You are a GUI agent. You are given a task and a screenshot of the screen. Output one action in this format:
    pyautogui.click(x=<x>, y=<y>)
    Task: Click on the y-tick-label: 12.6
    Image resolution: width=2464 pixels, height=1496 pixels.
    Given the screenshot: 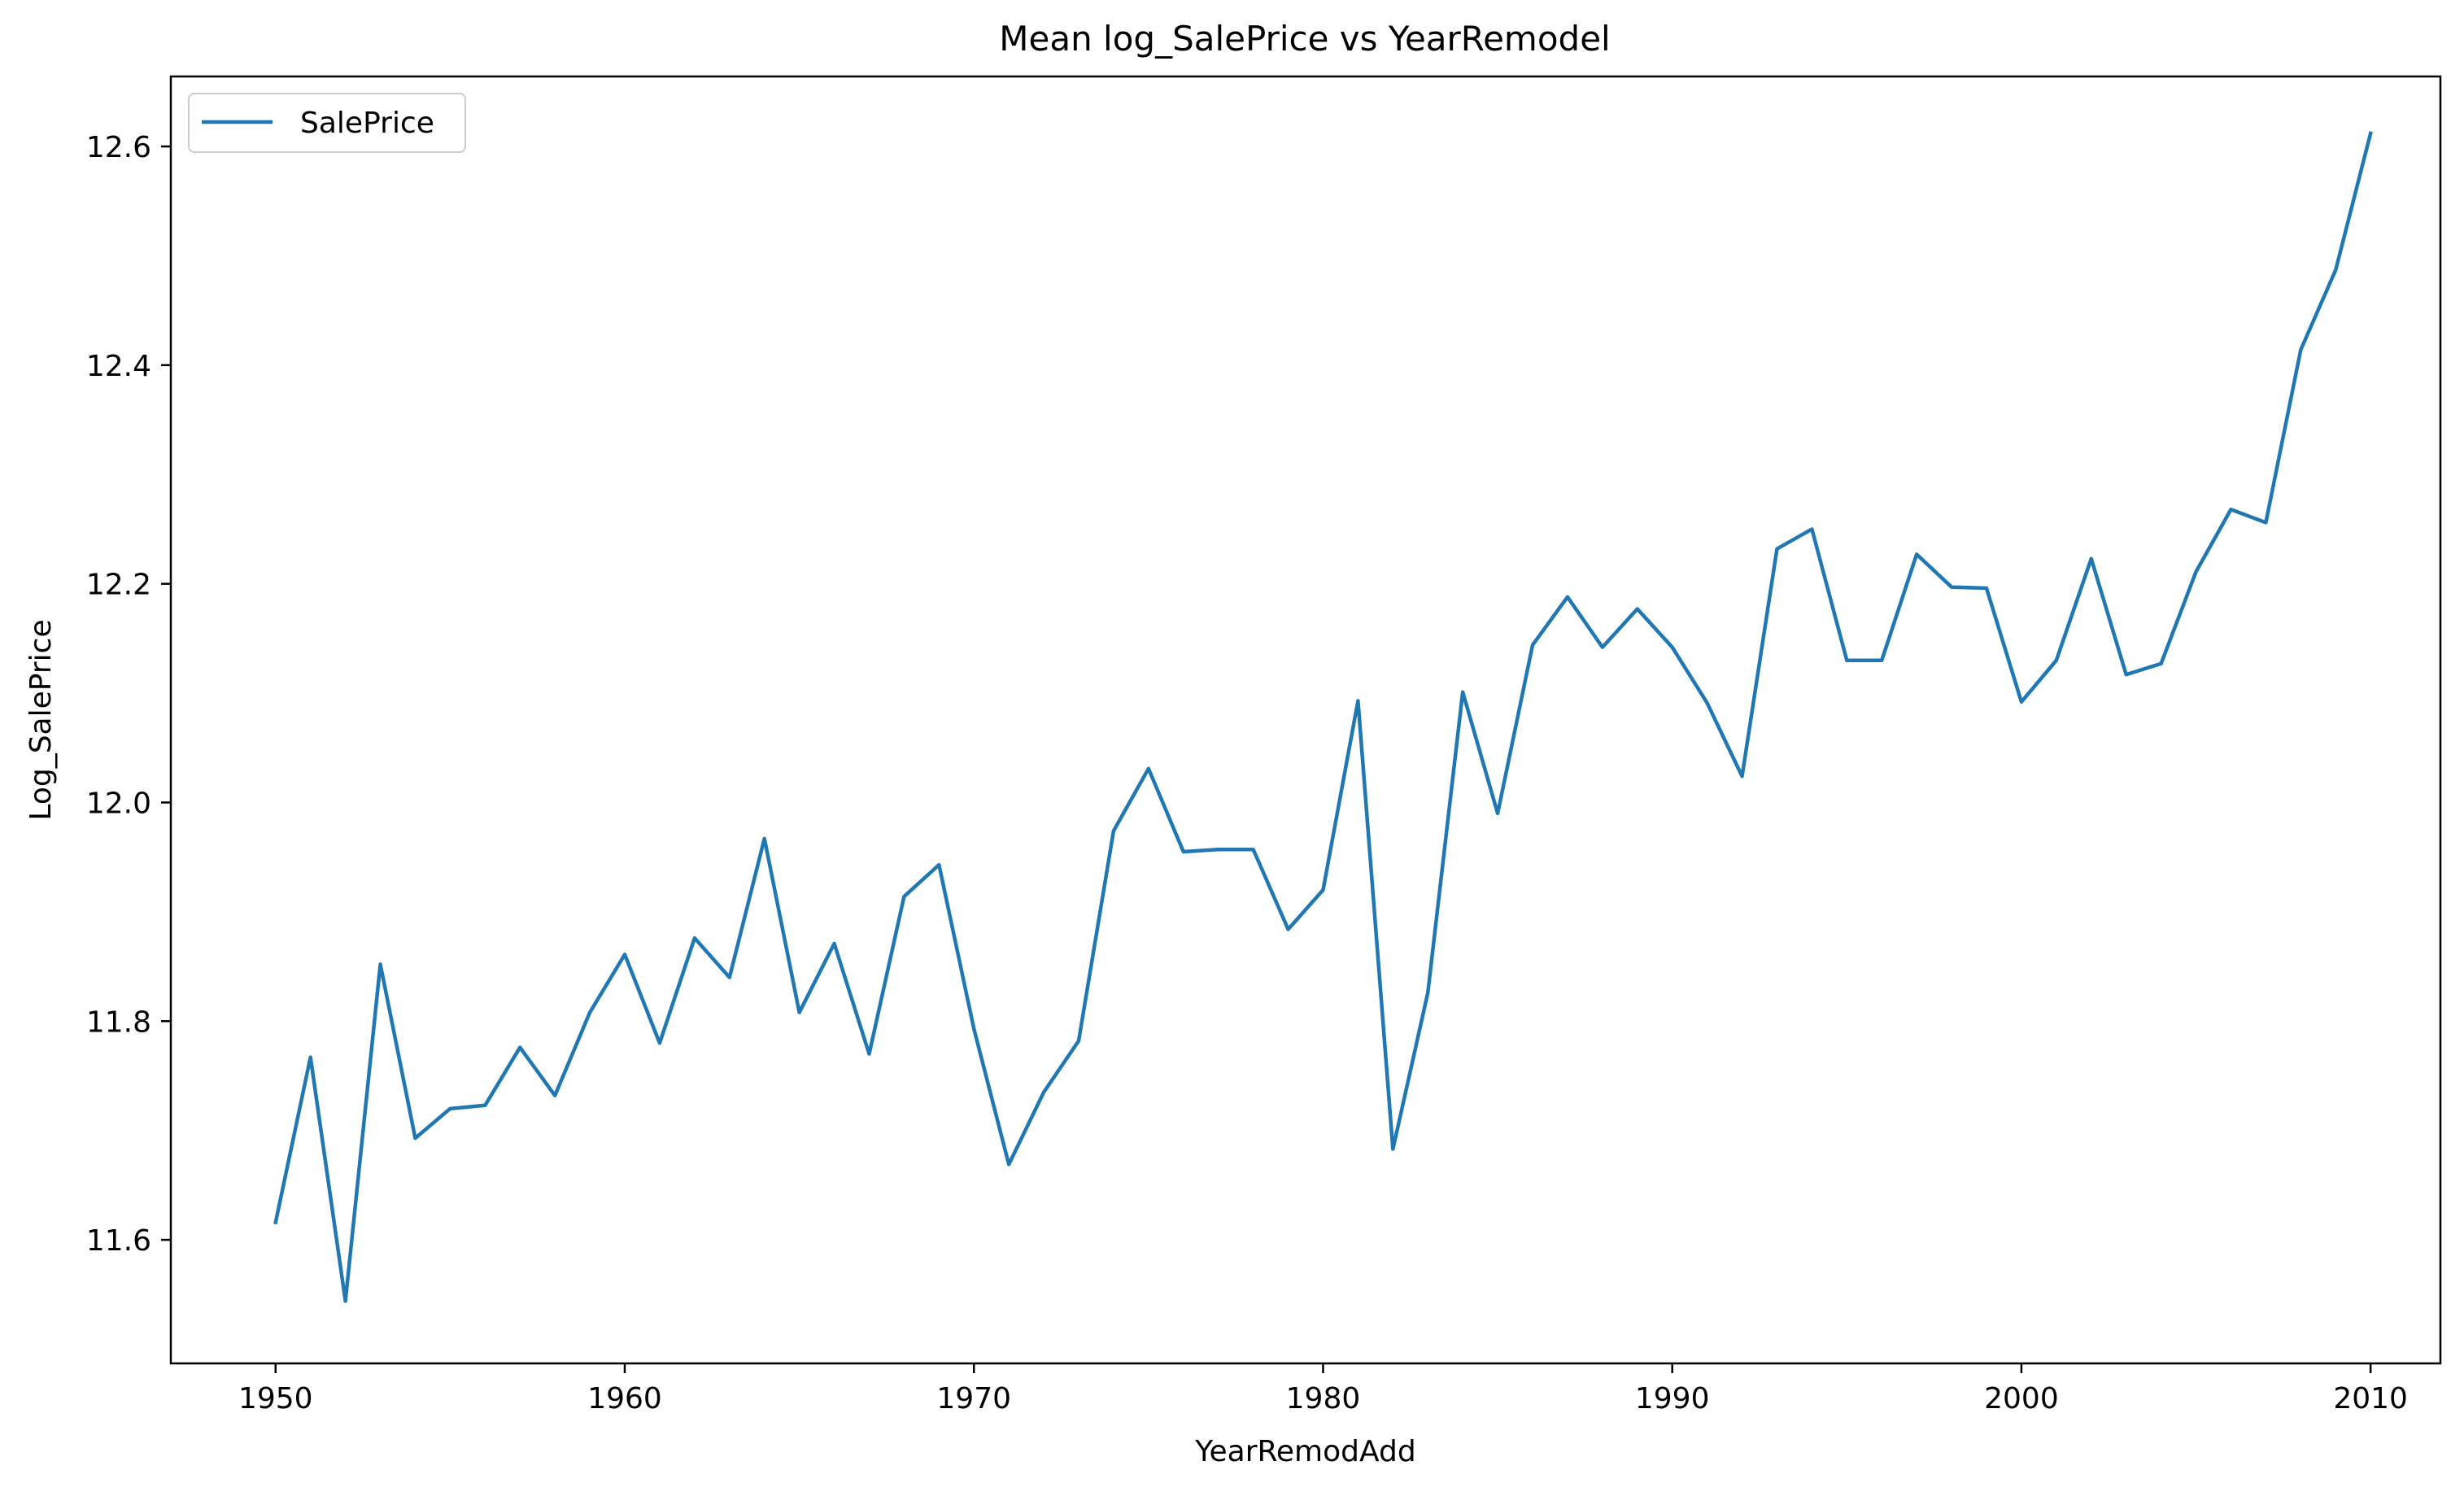 What is the action you would take?
    pyautogui.click(x=118, y=147)
    